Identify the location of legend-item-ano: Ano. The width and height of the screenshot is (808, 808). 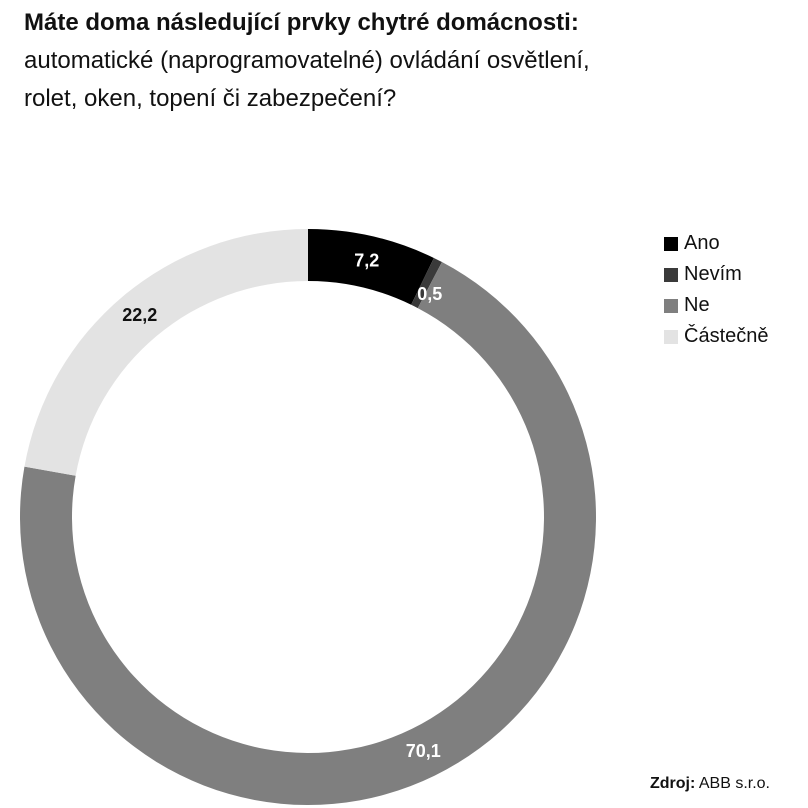
(716, 243).